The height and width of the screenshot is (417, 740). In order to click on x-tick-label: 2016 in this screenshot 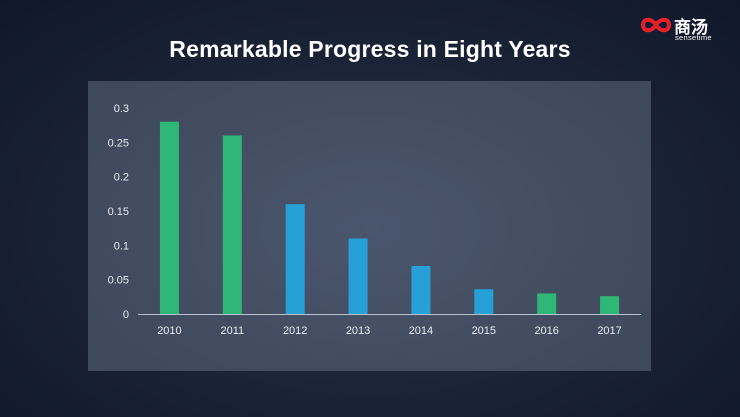, I will do `click(546, 331)`.